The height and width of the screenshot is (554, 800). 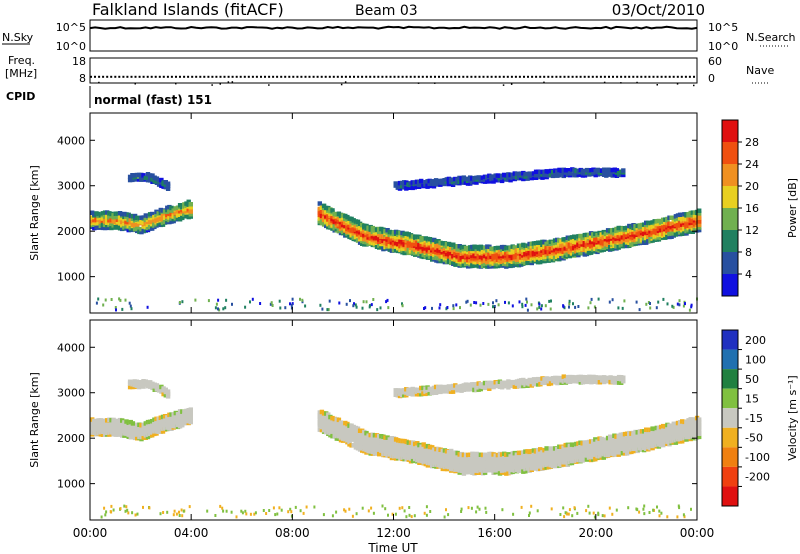 What do you see at coordinates (71, 277) in the screenshot?
I see `y-tick-label: 1000` at bounding box center [71, 277].